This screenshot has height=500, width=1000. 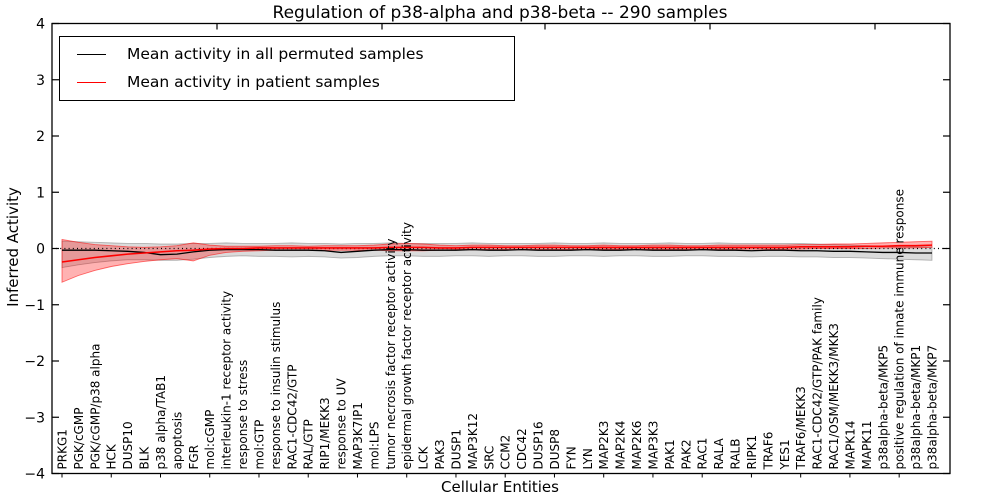 What do you see at coordinates (670, 454) in the screenshot?
I see `x-tick-label: PAK1` at bounding box center [670, 454].